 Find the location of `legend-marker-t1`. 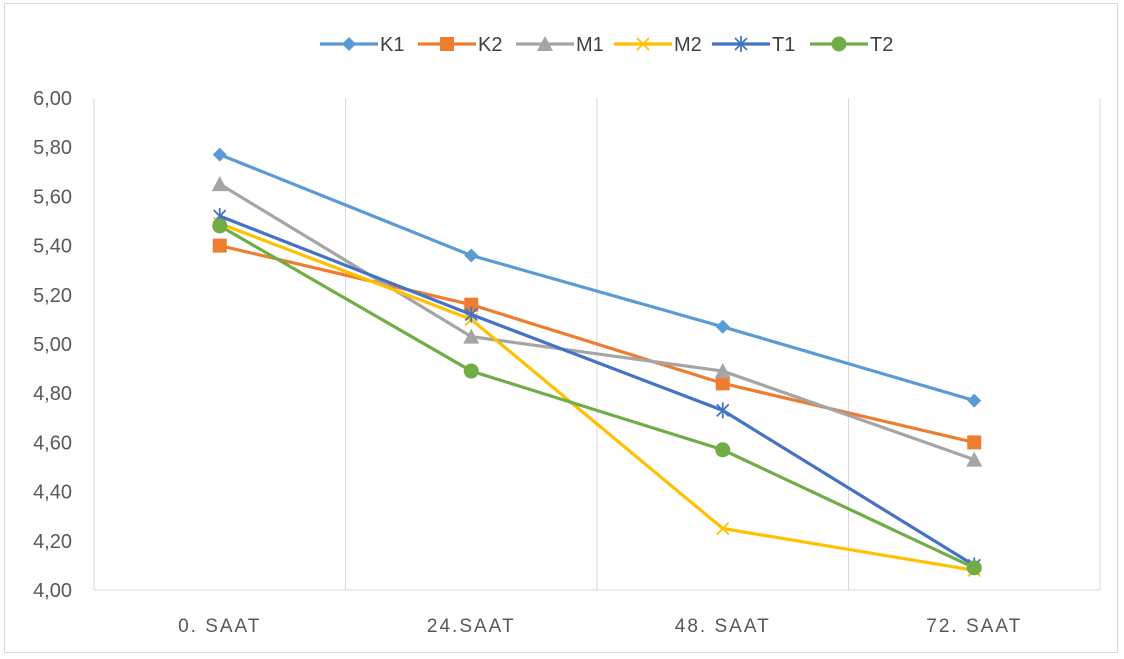

legend-marker-t1 is located at coordinates (741, 44).